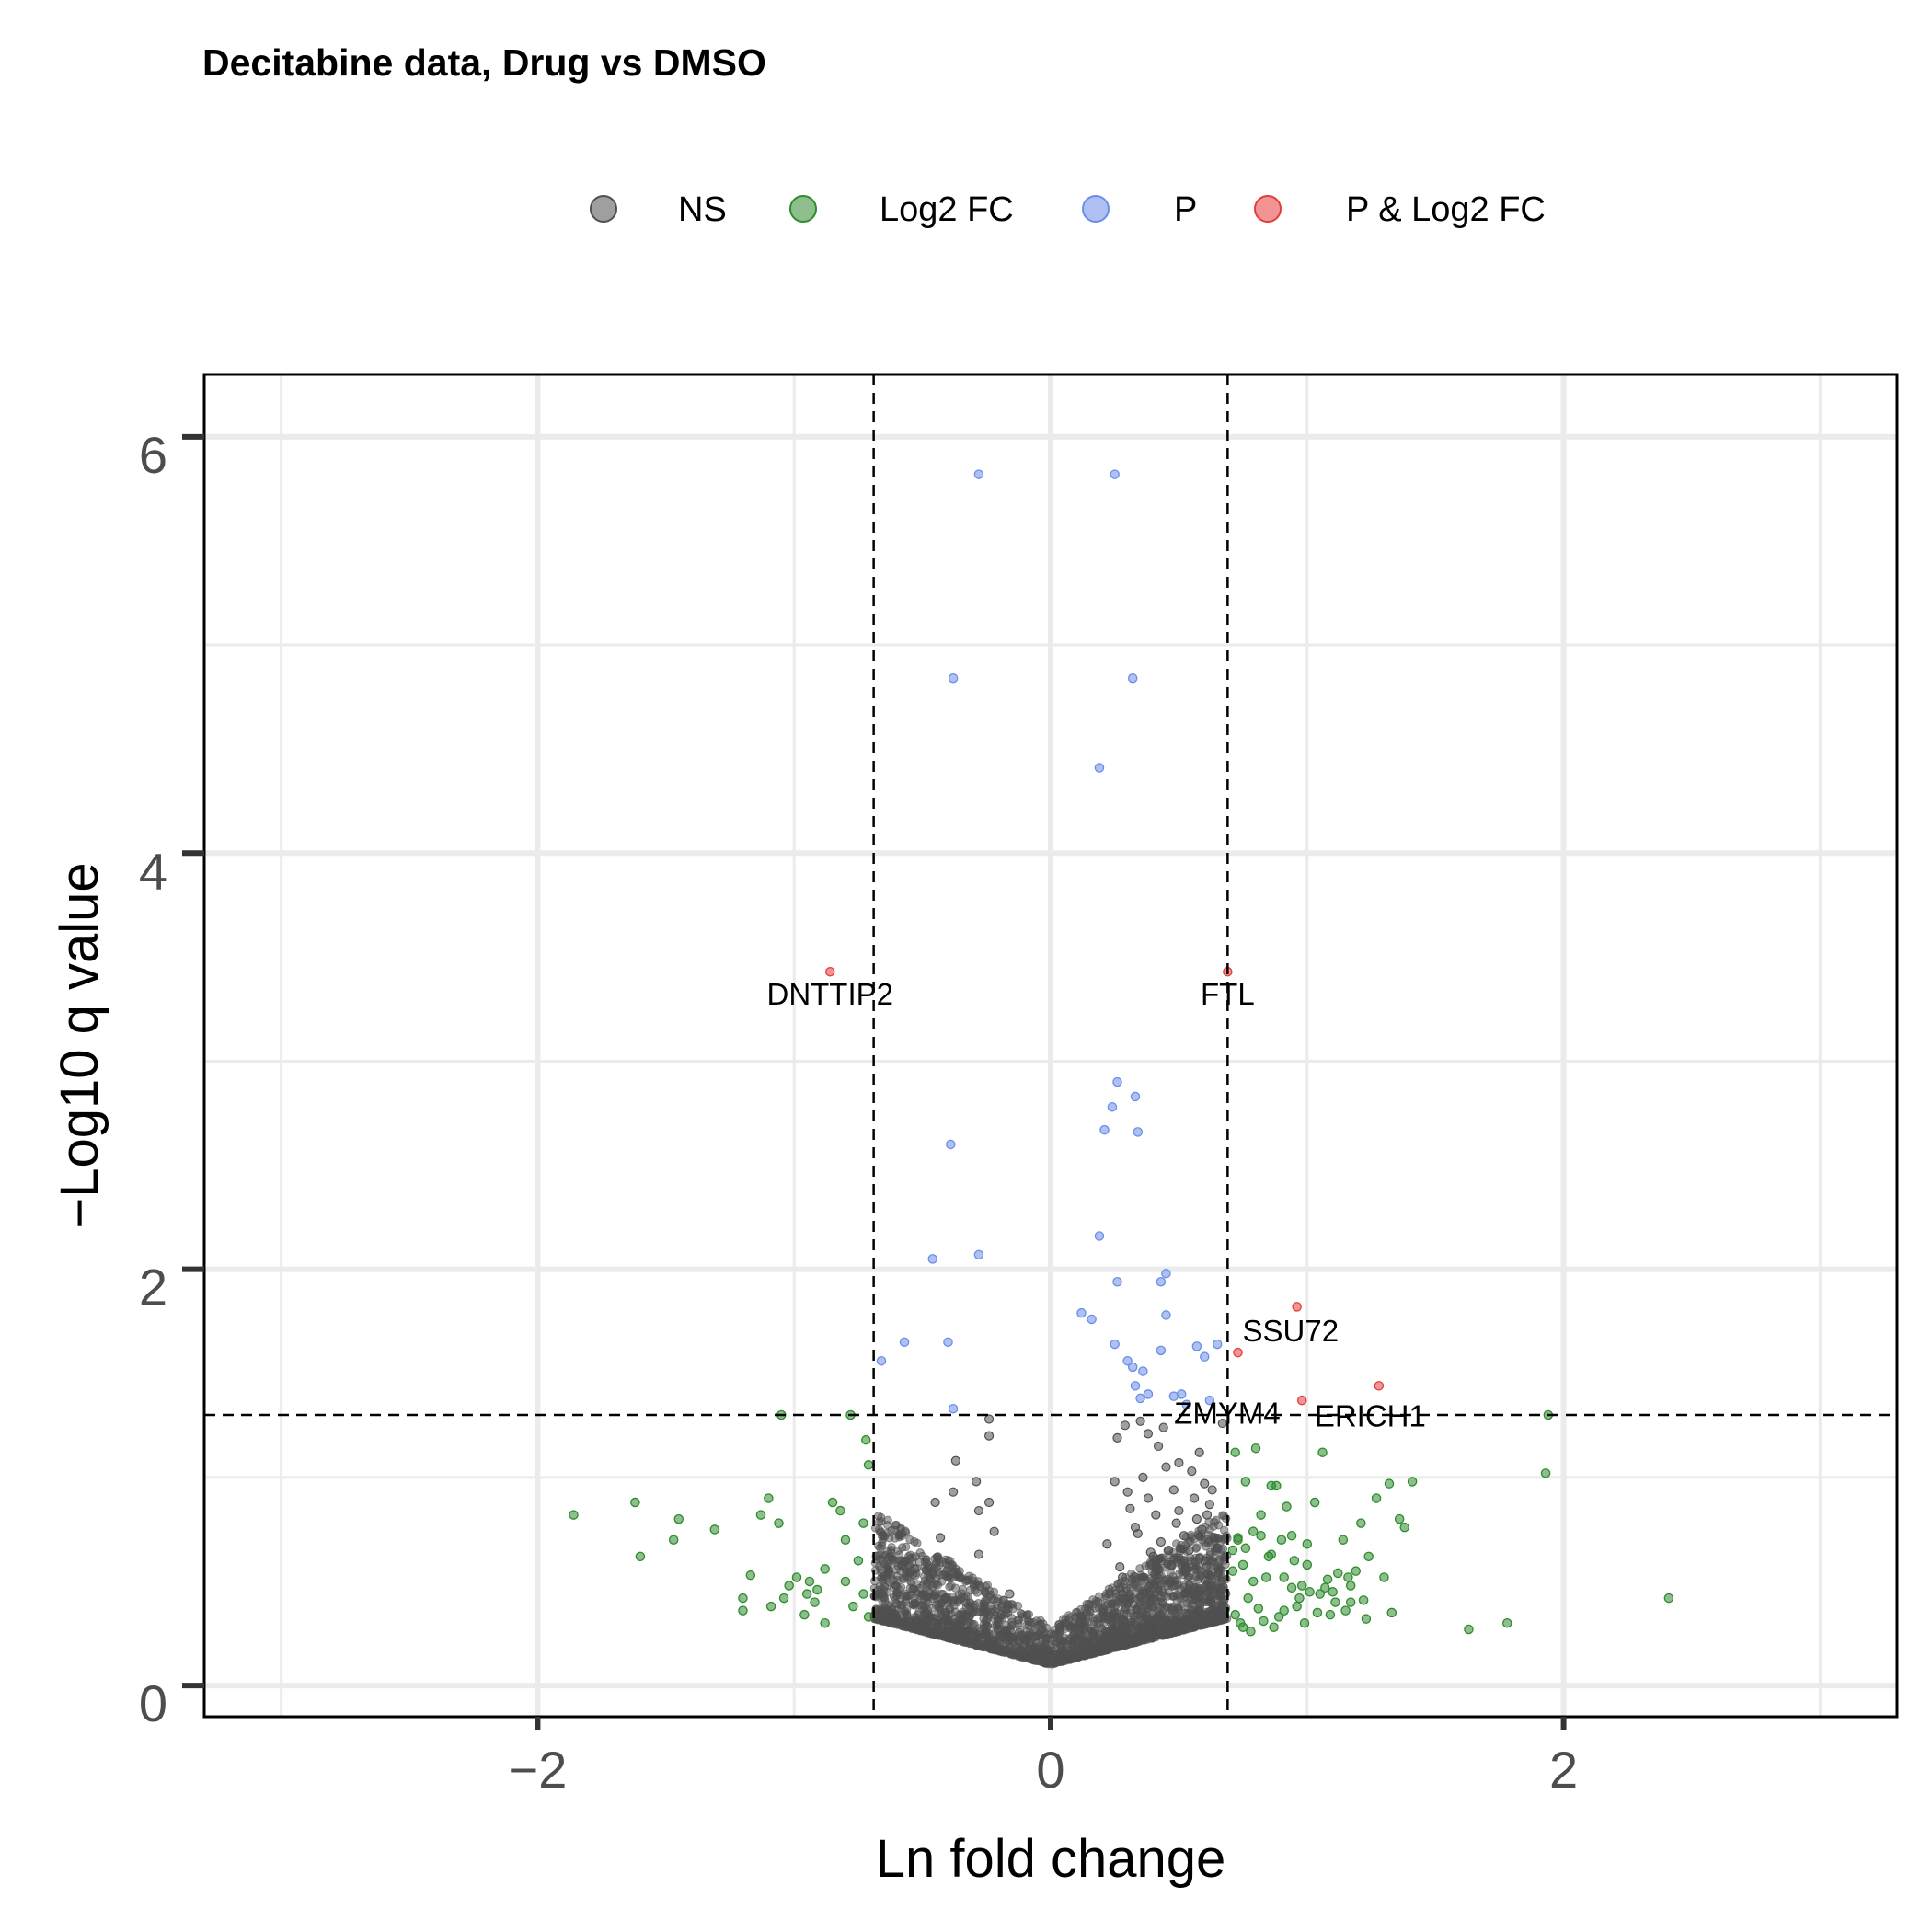 Image resolution: width=1932 pixels, height=1932 pixels. I want to click on legend-key-p-log2-fc, so click(1268, 209).